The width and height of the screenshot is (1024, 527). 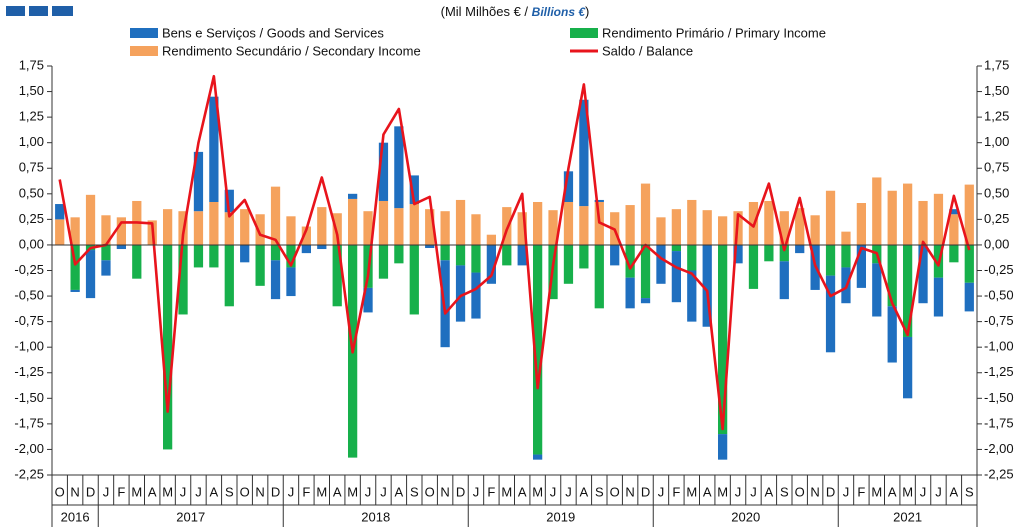 What do you see at coordinates (29, 473) in the screenshot?
I see `y-tick-label: -2,25` at bounding box center [29, 473].